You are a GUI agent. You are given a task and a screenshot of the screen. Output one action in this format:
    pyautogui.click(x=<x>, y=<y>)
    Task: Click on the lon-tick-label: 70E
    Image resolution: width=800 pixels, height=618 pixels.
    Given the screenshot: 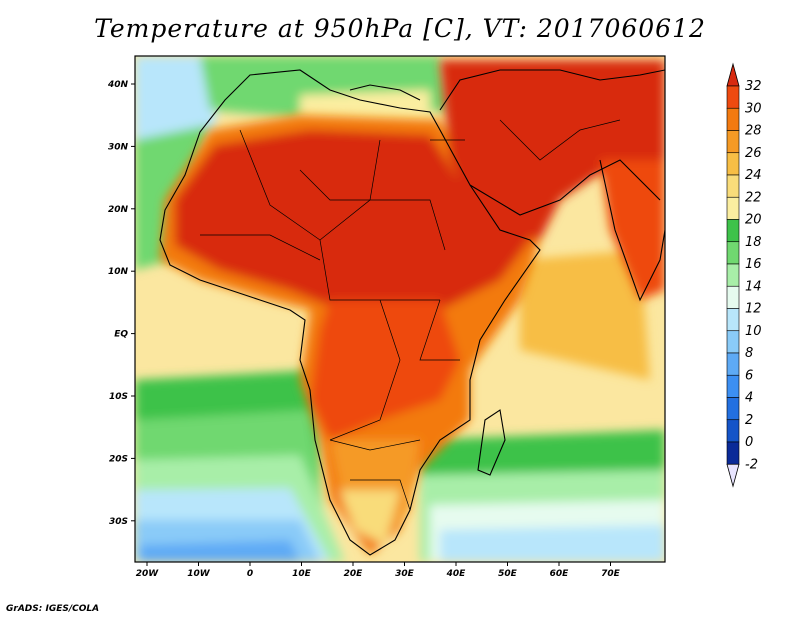 What is the action you would take?
    pyautogui.click(x=611, y=574)
    